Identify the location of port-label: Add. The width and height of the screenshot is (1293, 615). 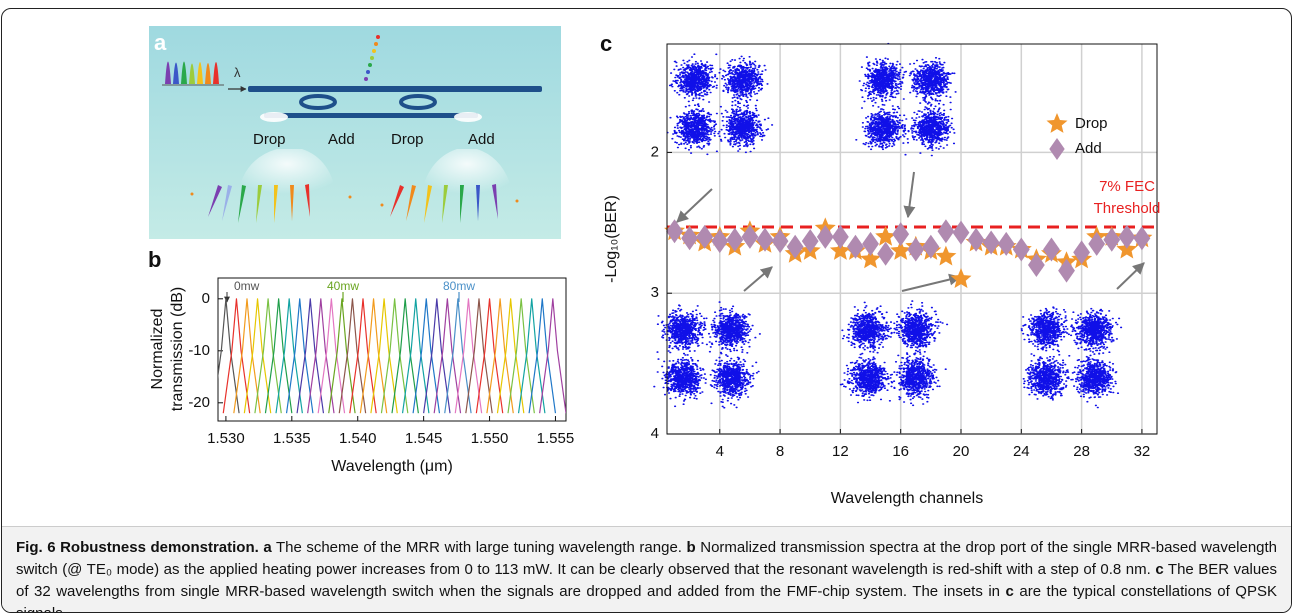
(341, 139).